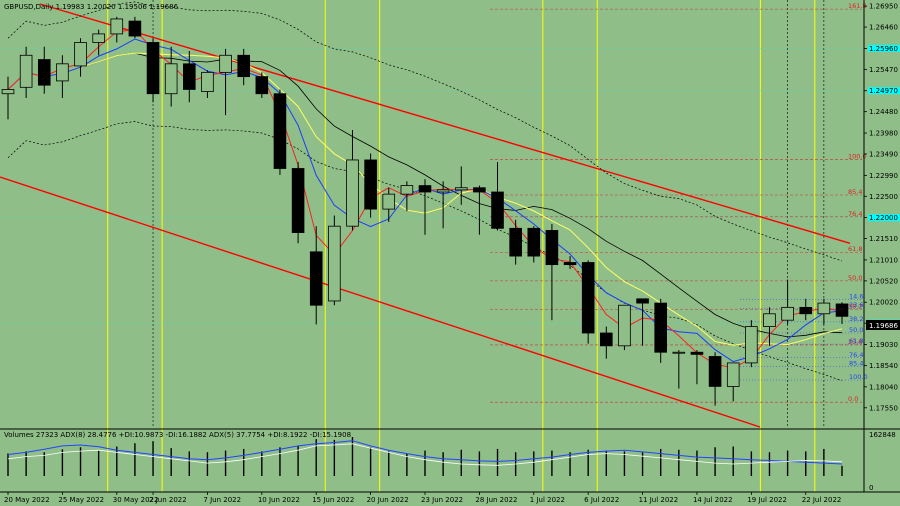 The height and width of the screenshot is (506, 900). What do you see at coordinates (856, 363) in the screenshot?
I see `fib-label-lower: 85.4` at bounding box center [856, 363].